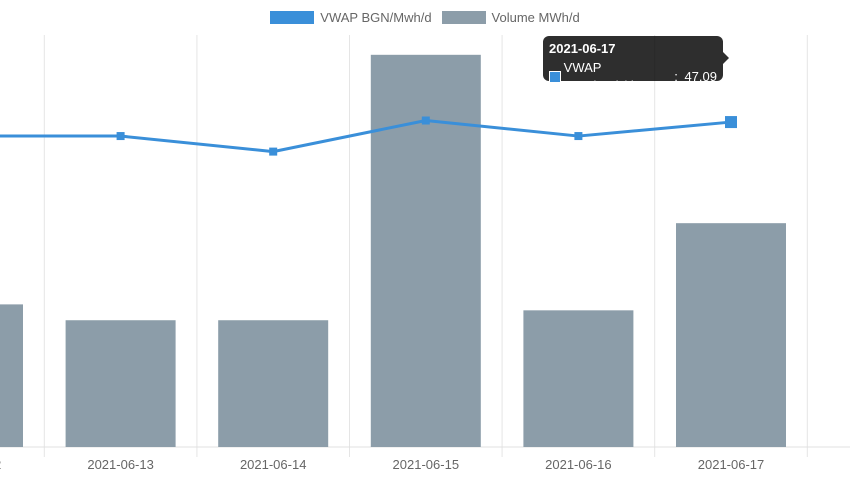 The width and height of the screenshot is (850, 480). I want to click on tooltip-series-name: VWAP BGN/Mwh/d, so click(598, 76).